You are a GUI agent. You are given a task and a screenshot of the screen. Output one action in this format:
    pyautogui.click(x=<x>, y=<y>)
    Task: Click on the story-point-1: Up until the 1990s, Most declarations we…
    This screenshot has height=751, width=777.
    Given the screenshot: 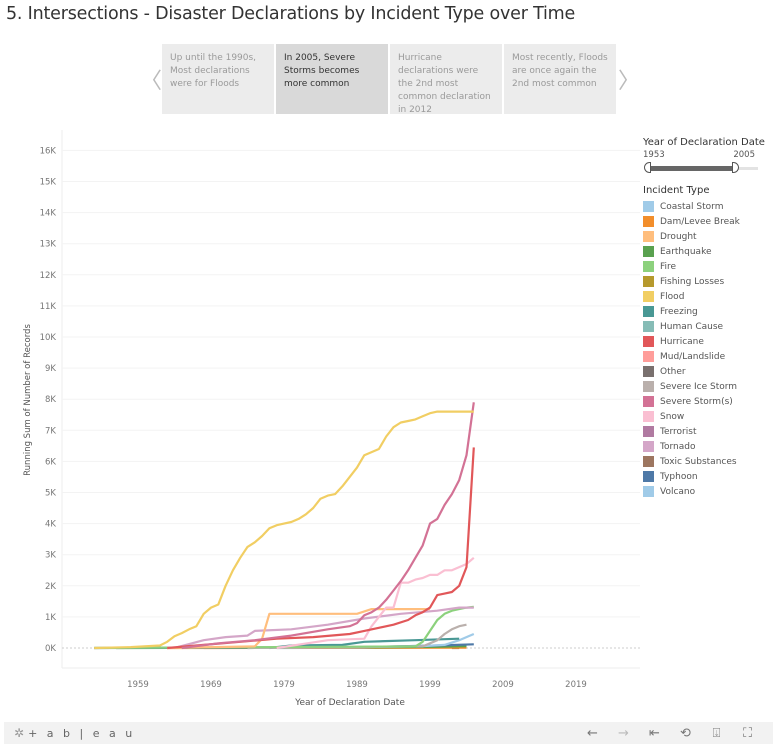 What is the action you would take?
    pyautogui.click(x=218, y=79)
    